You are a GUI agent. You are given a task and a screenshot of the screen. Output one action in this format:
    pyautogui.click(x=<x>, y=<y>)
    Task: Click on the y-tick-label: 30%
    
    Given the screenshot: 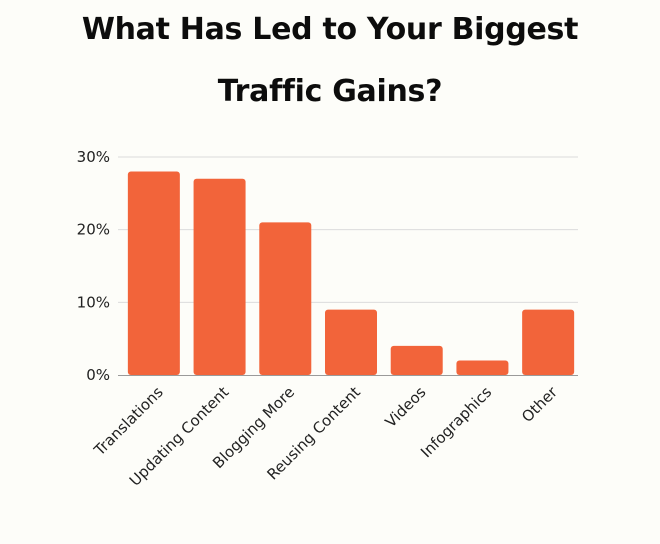 What is the action you would take?
    pyautogui.click(x=93, y=157)
    